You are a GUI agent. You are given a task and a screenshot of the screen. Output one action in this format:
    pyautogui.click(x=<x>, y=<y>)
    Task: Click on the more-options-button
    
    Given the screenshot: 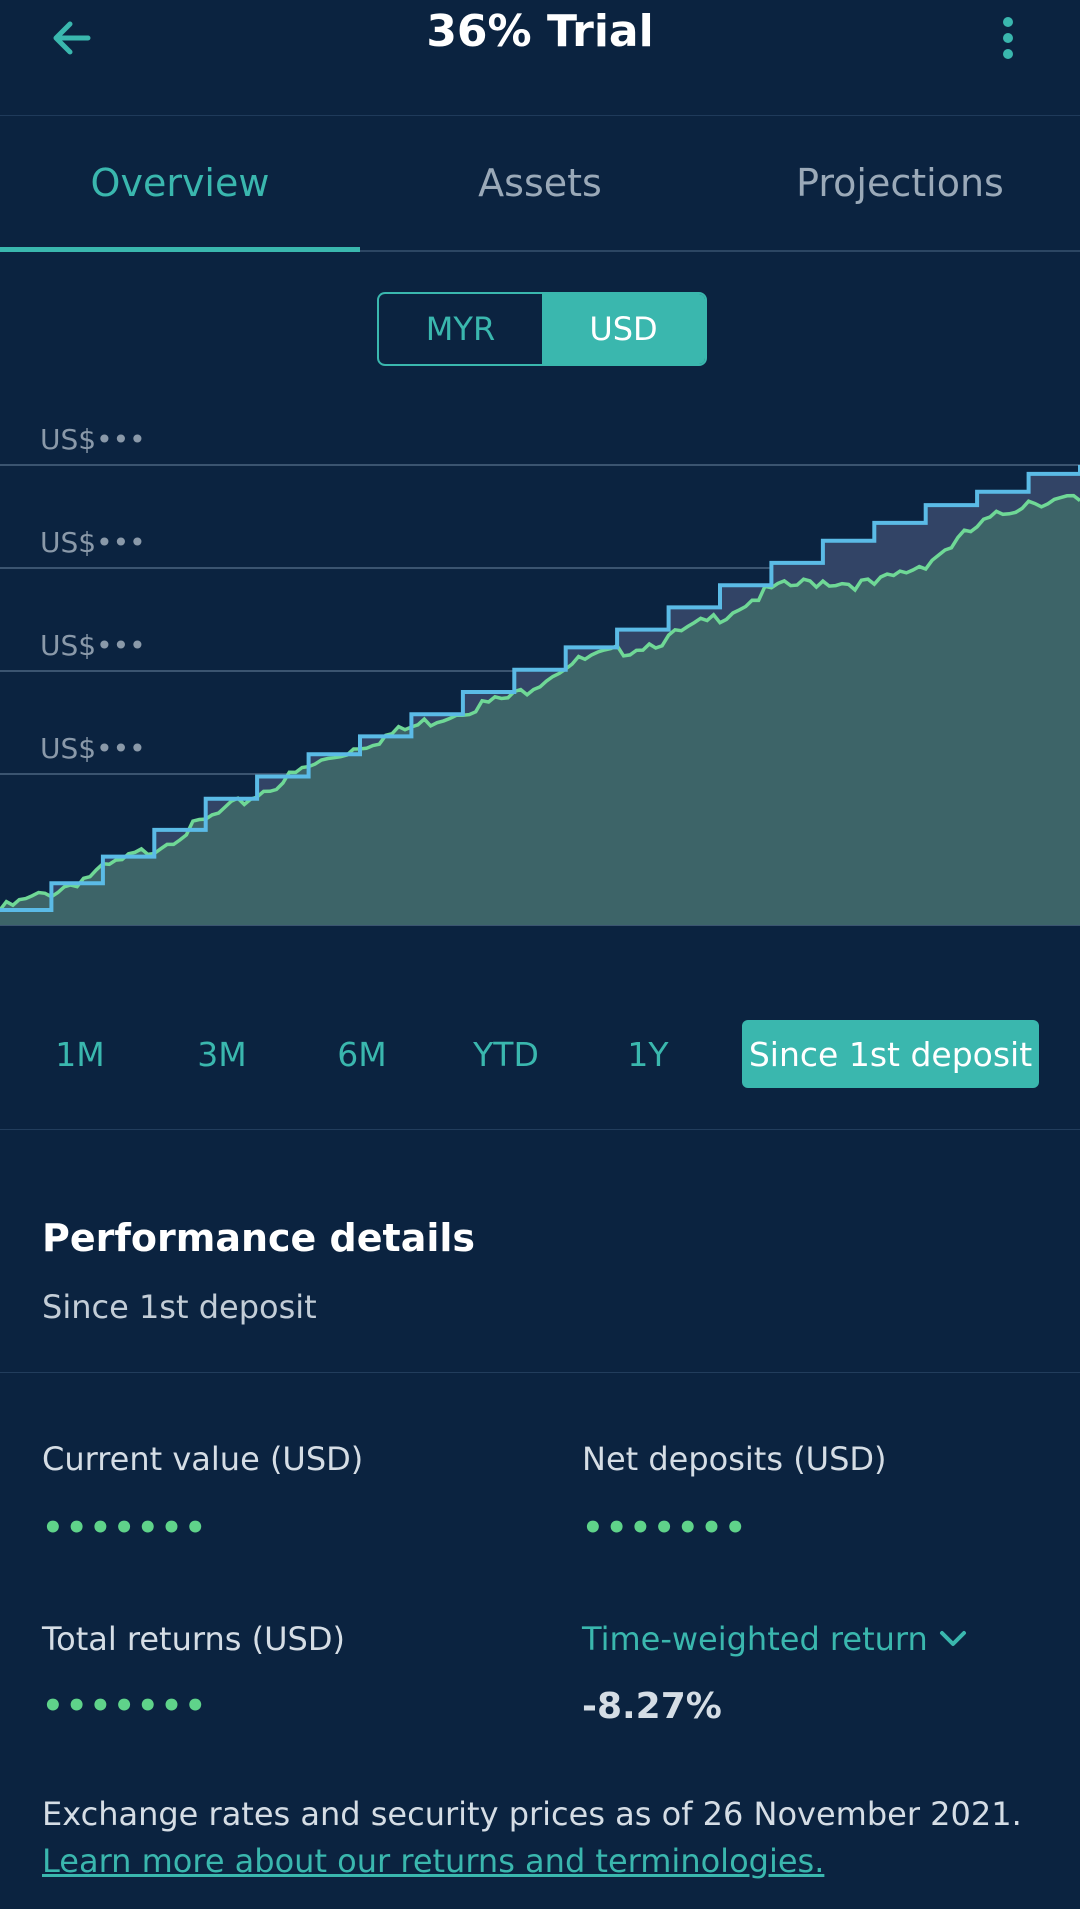 What is the action you would take?
    pyautogui.click(x=1008, y=38)
    